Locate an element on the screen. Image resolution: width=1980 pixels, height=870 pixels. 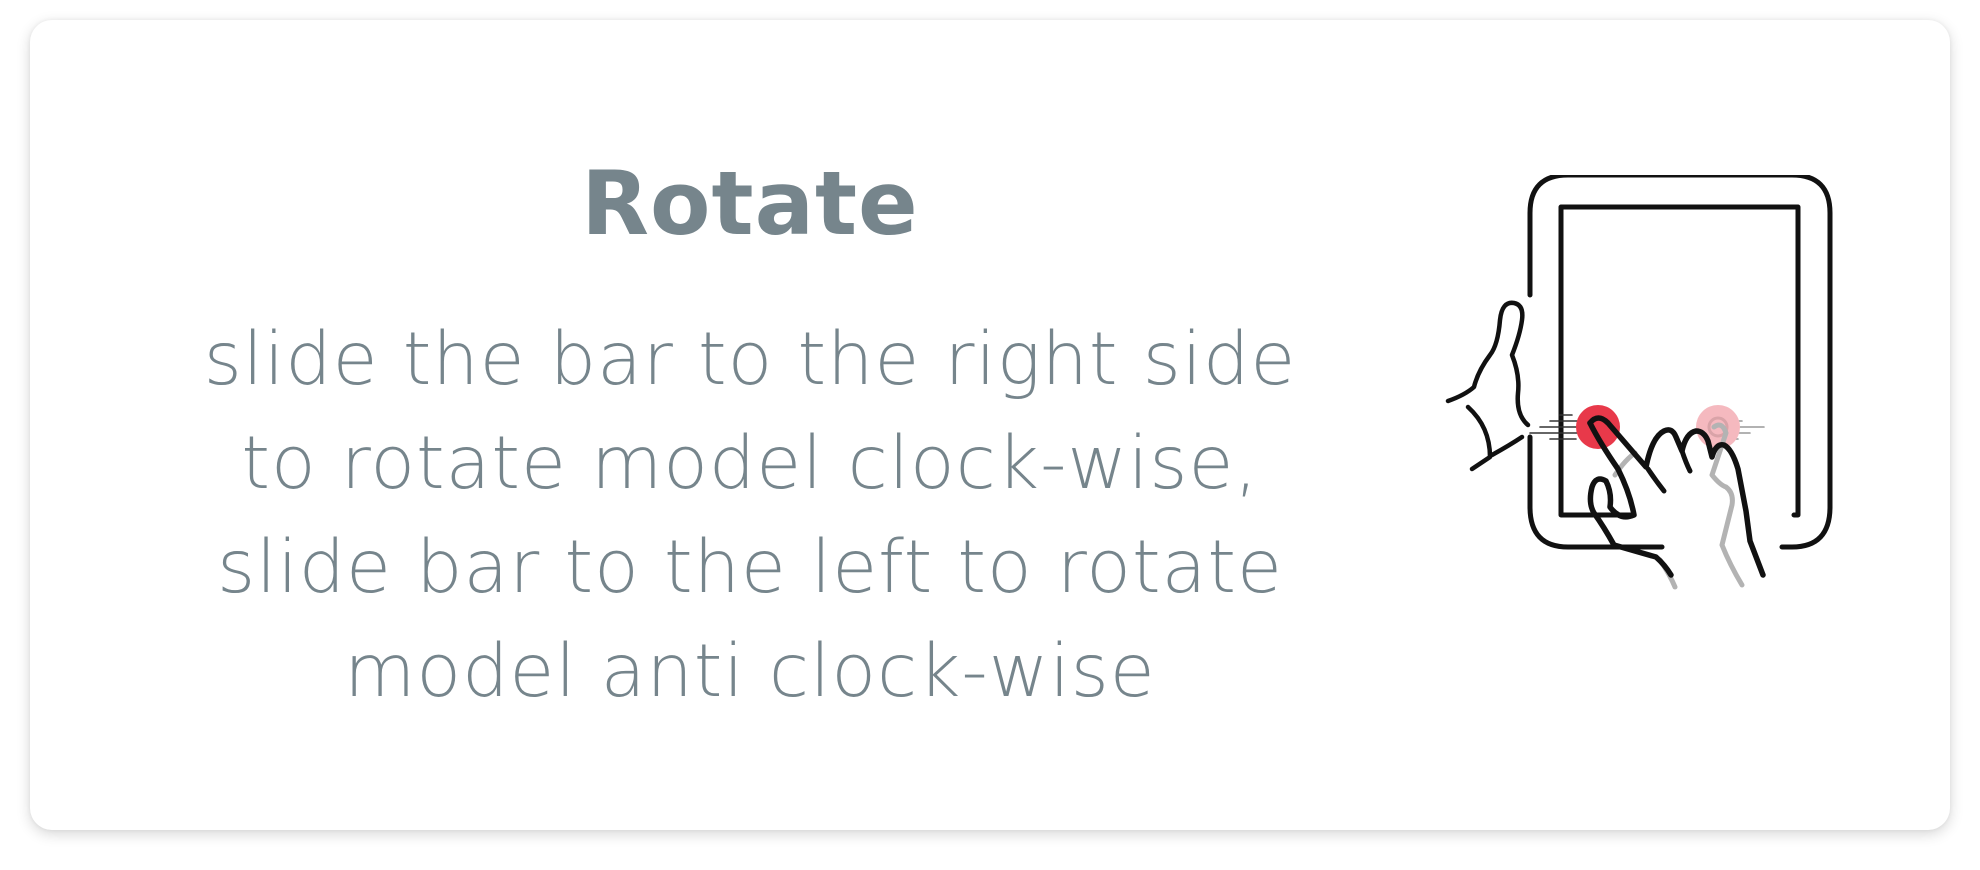
tablet-screen is located at coordinates (1679, 361).